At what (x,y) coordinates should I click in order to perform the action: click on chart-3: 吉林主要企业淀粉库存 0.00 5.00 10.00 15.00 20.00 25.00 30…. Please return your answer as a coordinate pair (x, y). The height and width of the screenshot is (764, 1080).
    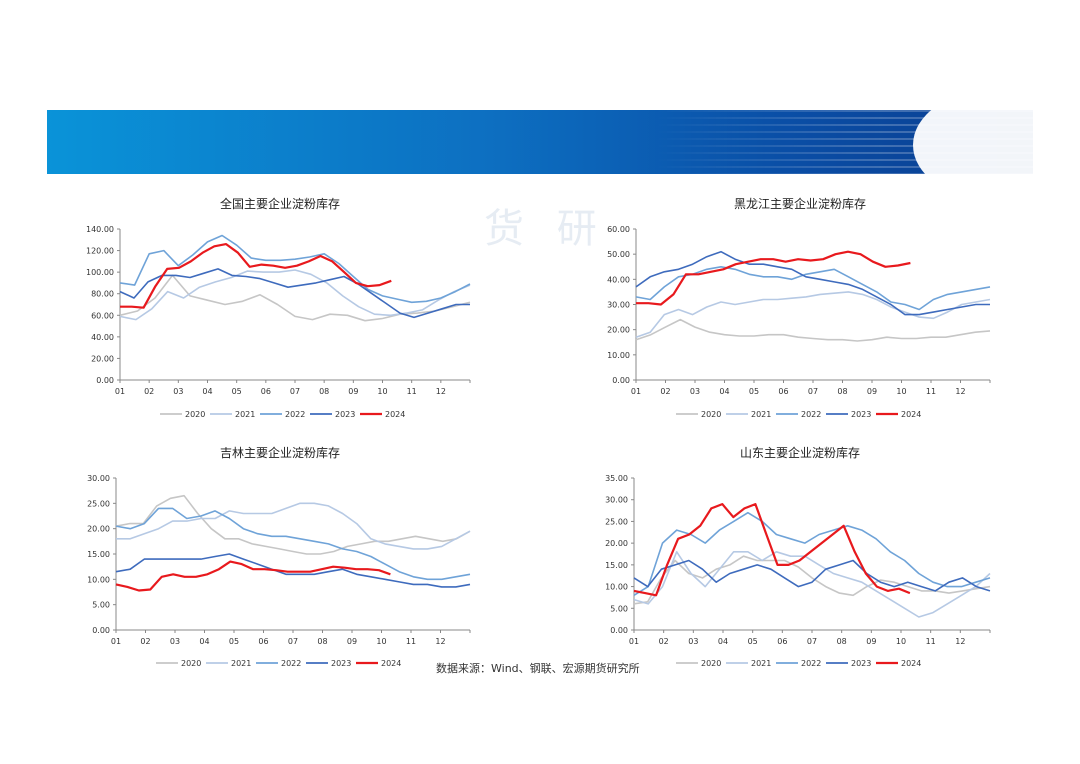
    Looking at the image, I should click on (279, 556).